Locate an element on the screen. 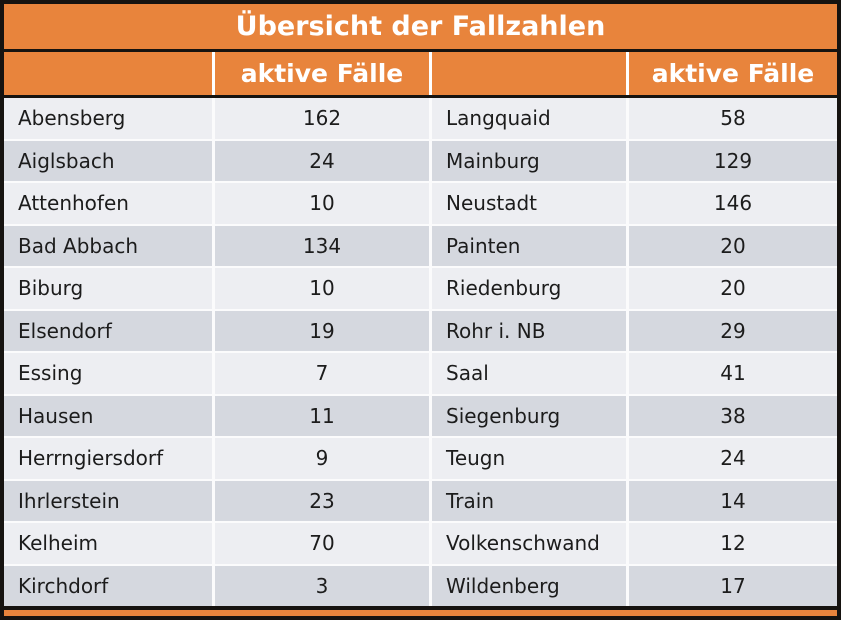 This screenshot has height=620, width=841. municipality-cell: Train is located at coordinates (529, 500).